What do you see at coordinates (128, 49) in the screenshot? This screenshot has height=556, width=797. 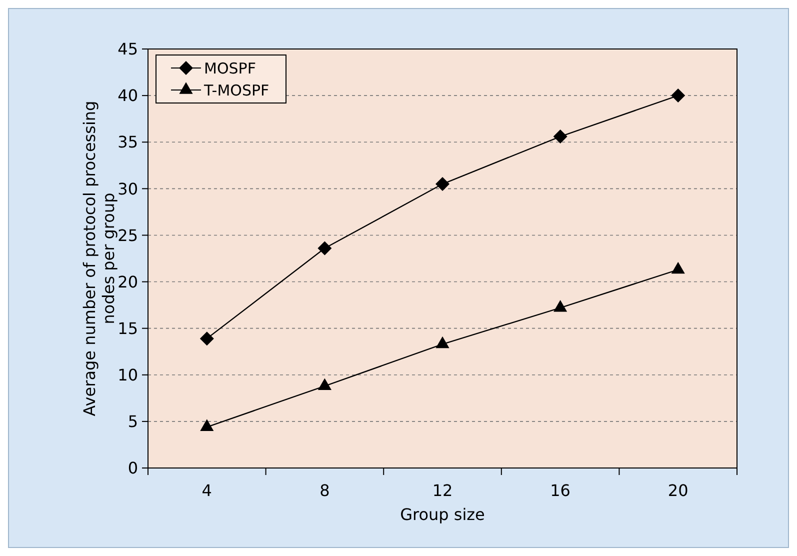 I see `y-tick-label: 45` at bounding box center [128, 49].